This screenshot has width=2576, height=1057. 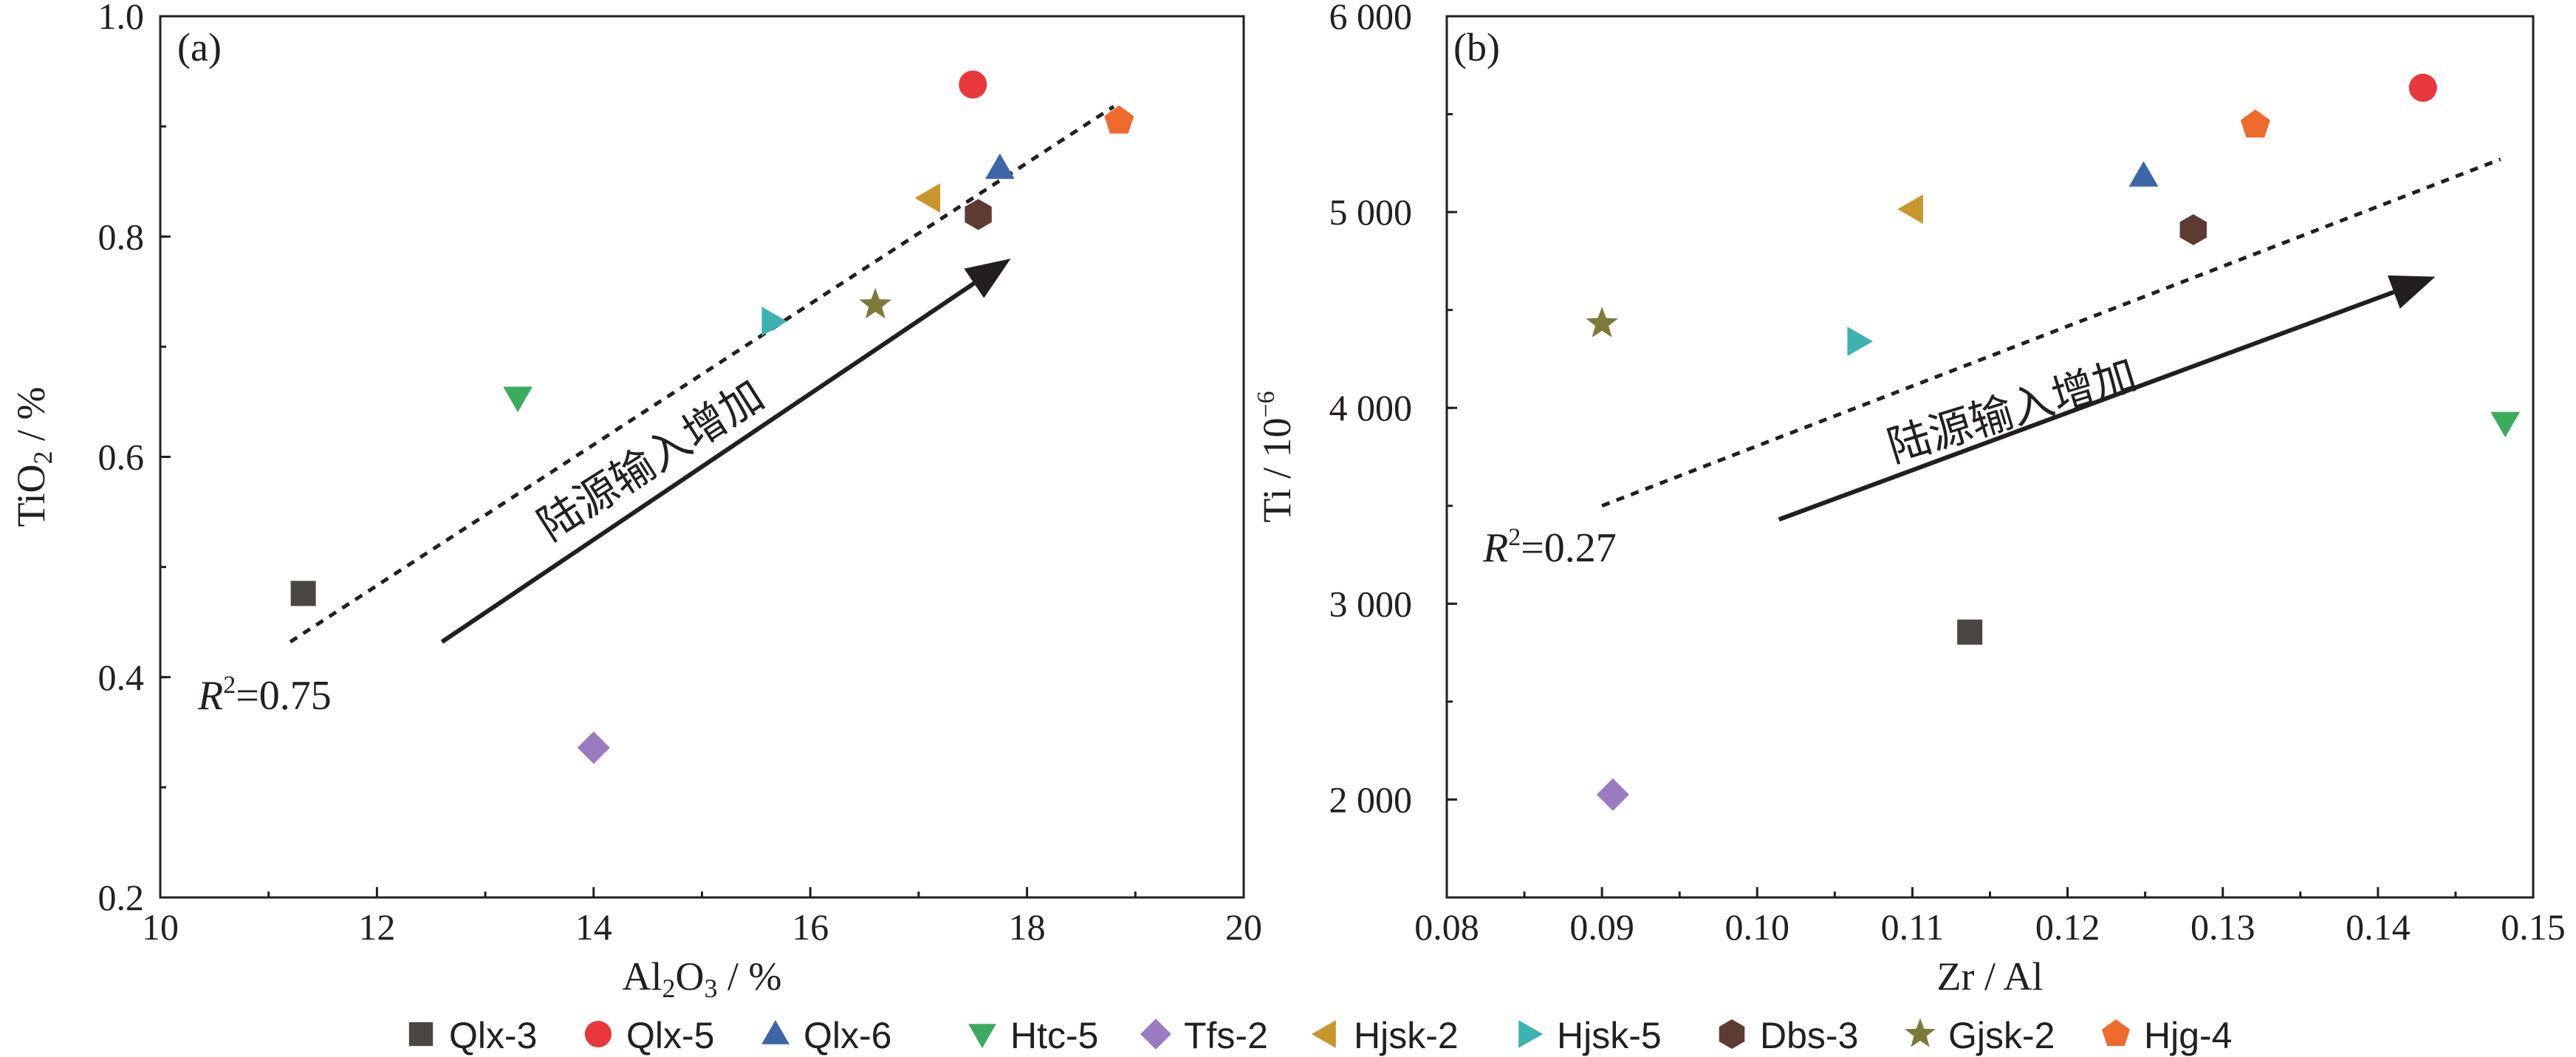 I want to click on x-tick-label: 0.14, so click(x=2378, y=927).